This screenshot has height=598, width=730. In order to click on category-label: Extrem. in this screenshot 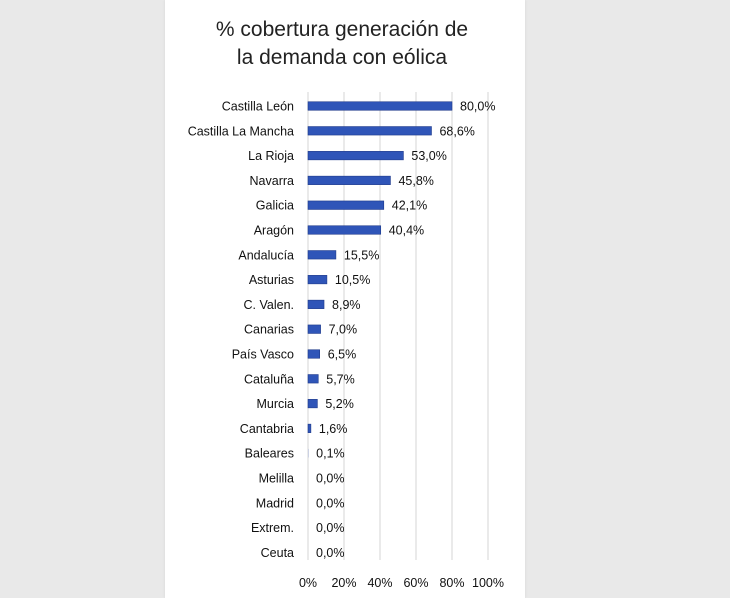, I will do `click(272, 528)`.